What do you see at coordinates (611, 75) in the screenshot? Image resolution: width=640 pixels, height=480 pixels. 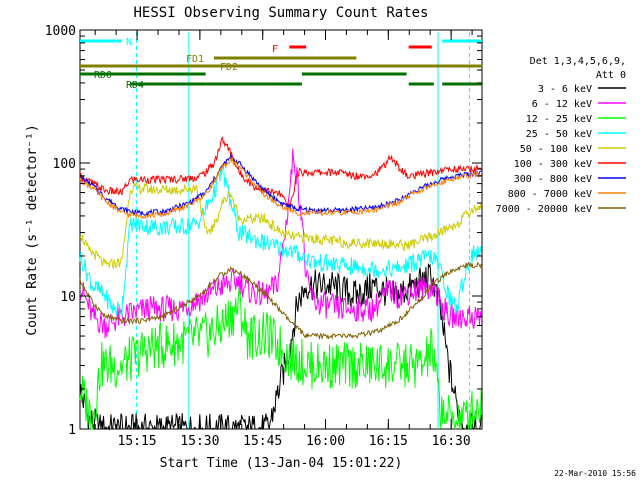 I see `legend-header-line: Att 0` at bounding box center [611, 75].